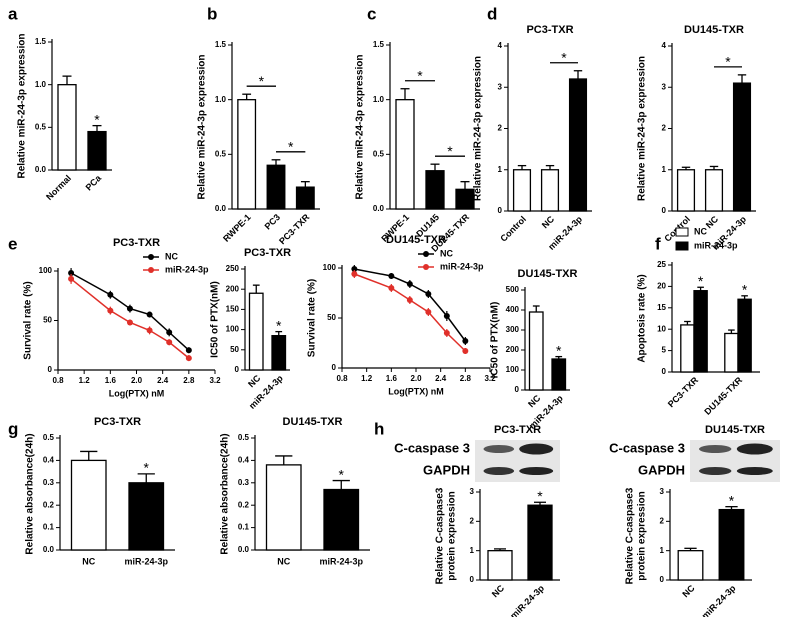 This screenshot has width=800, height=617. I want to click on panel-letter: h, so click(379, 428).